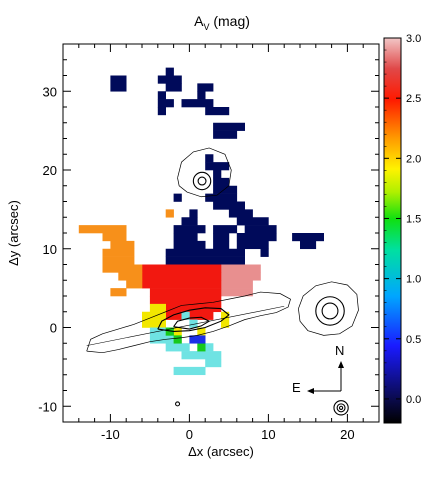 Image resolution: width=436 pixels, height=477 pixels. What do you see at coordinates (347, 434) in the screenshot?
I see `x-tick-label: 20` at bounding box center [347, 434].